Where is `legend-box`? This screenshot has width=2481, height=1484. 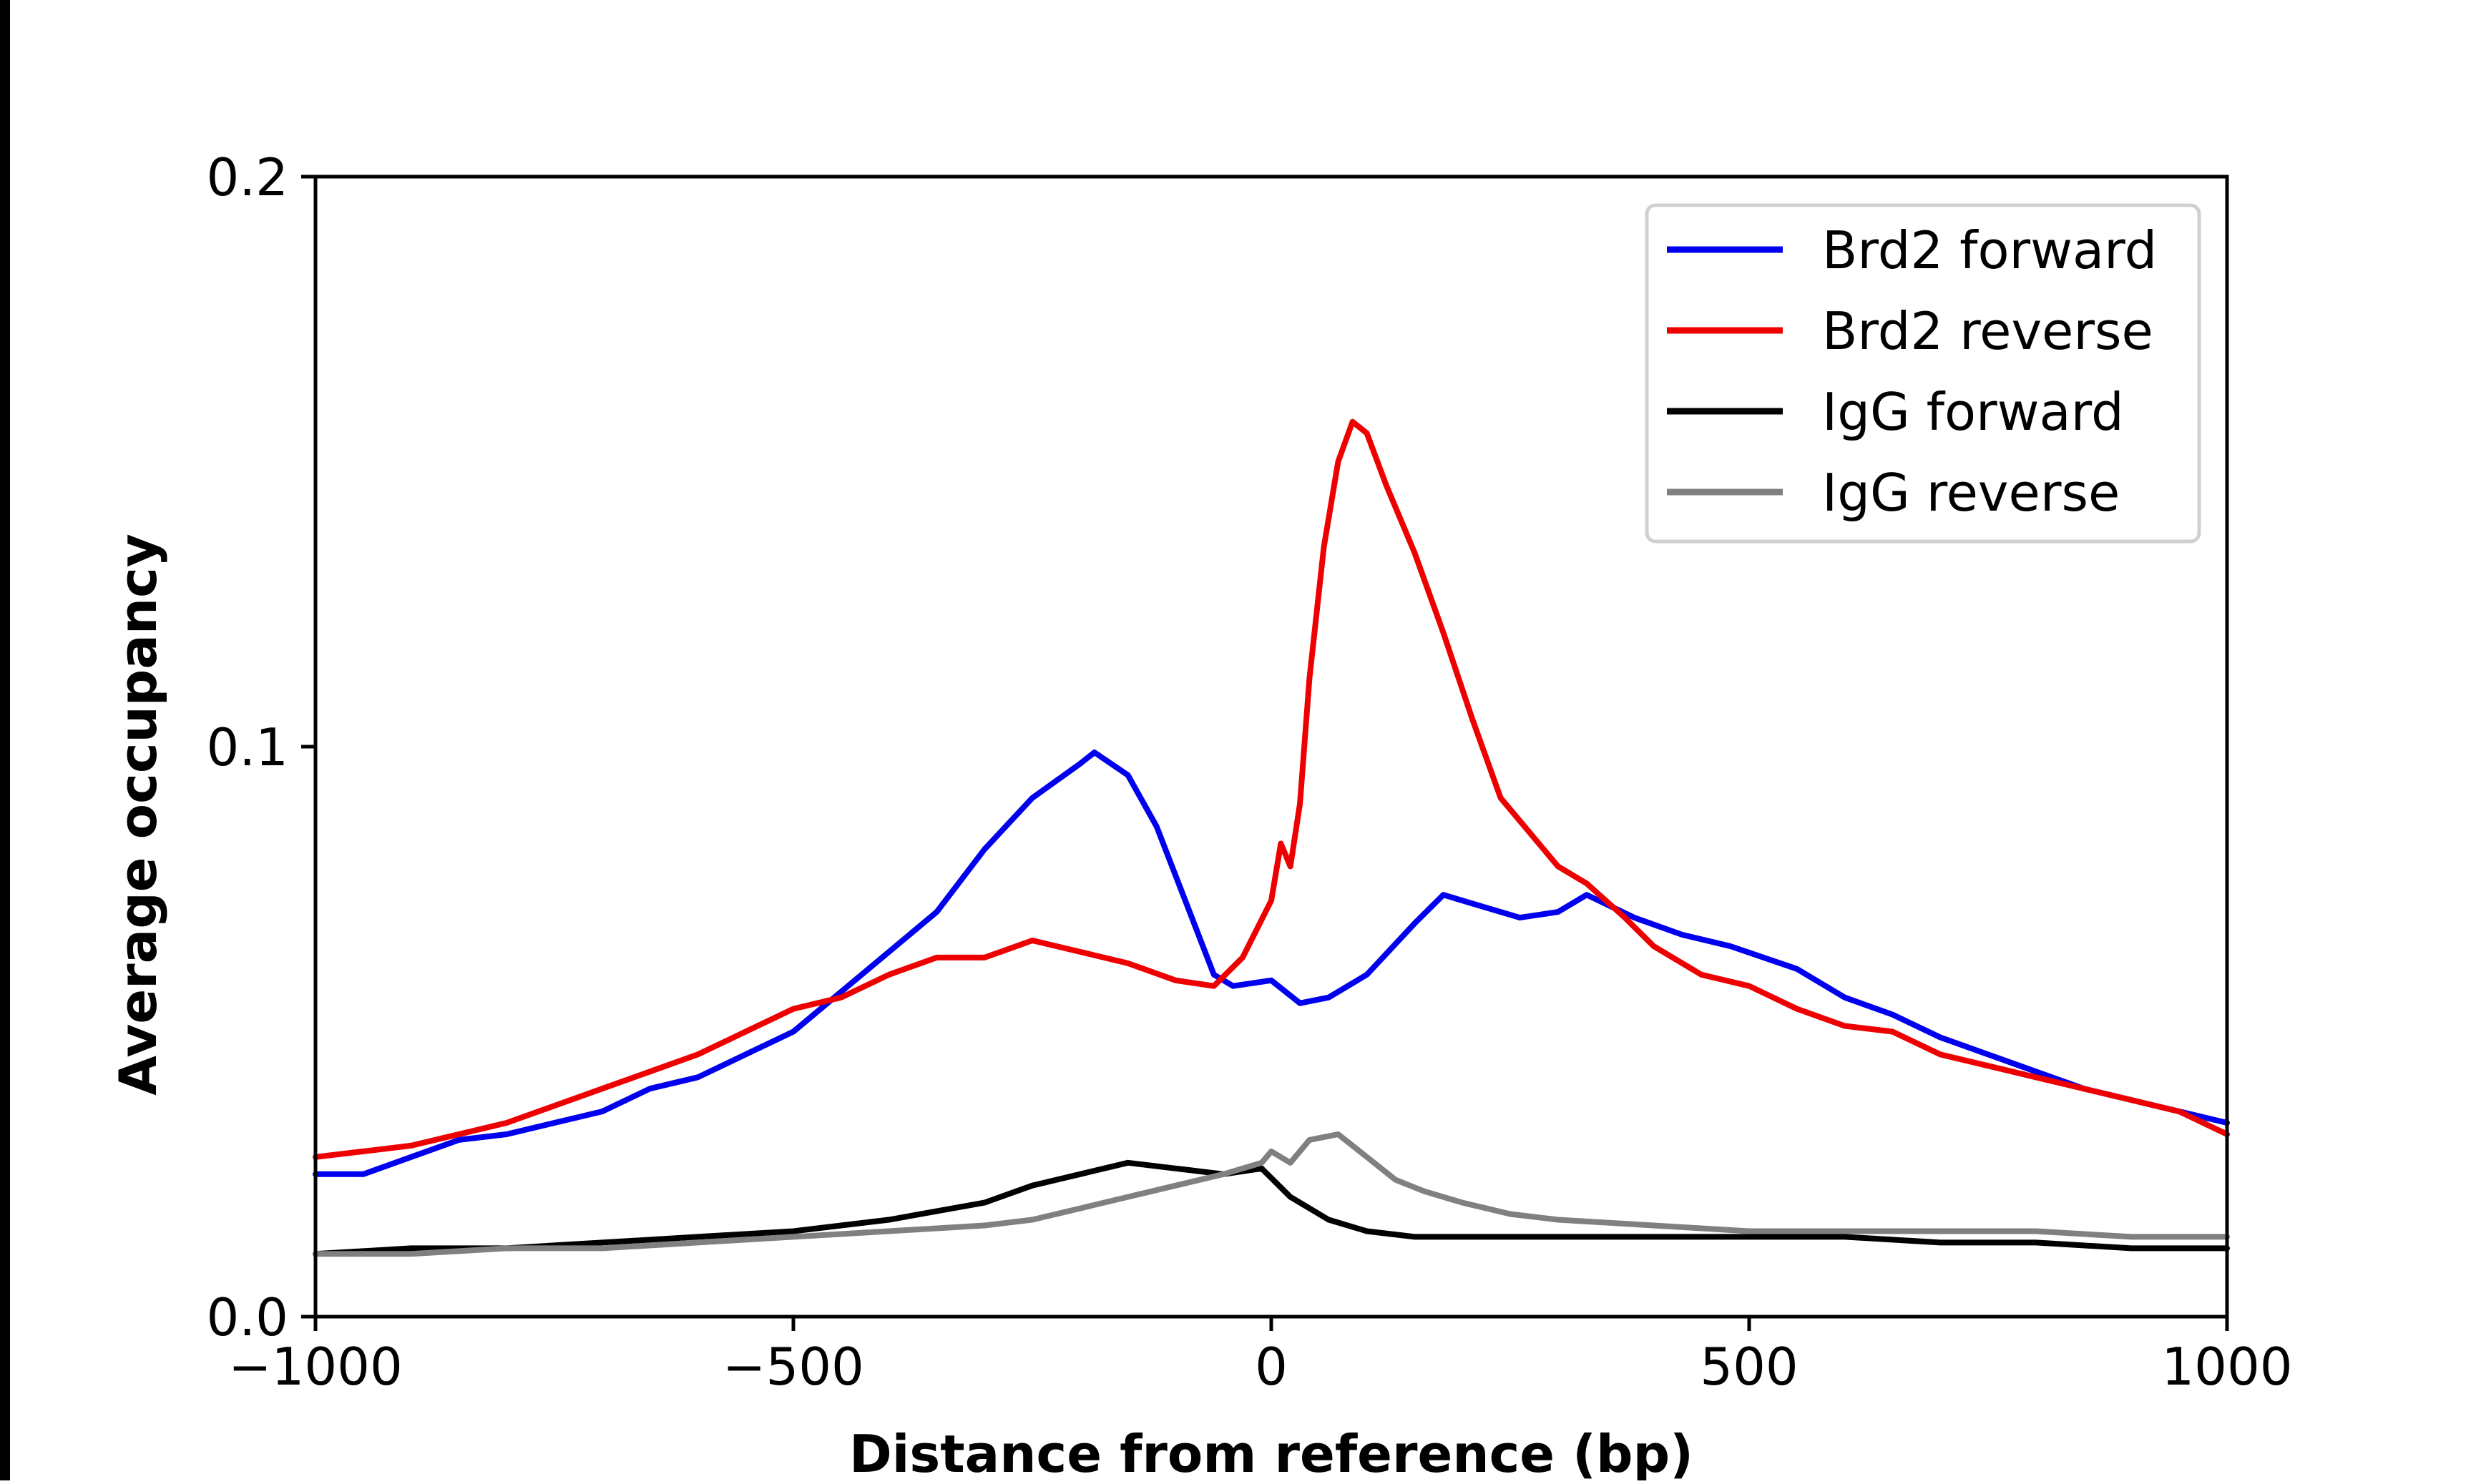 legend-box is located at coordinates (1923, 374).